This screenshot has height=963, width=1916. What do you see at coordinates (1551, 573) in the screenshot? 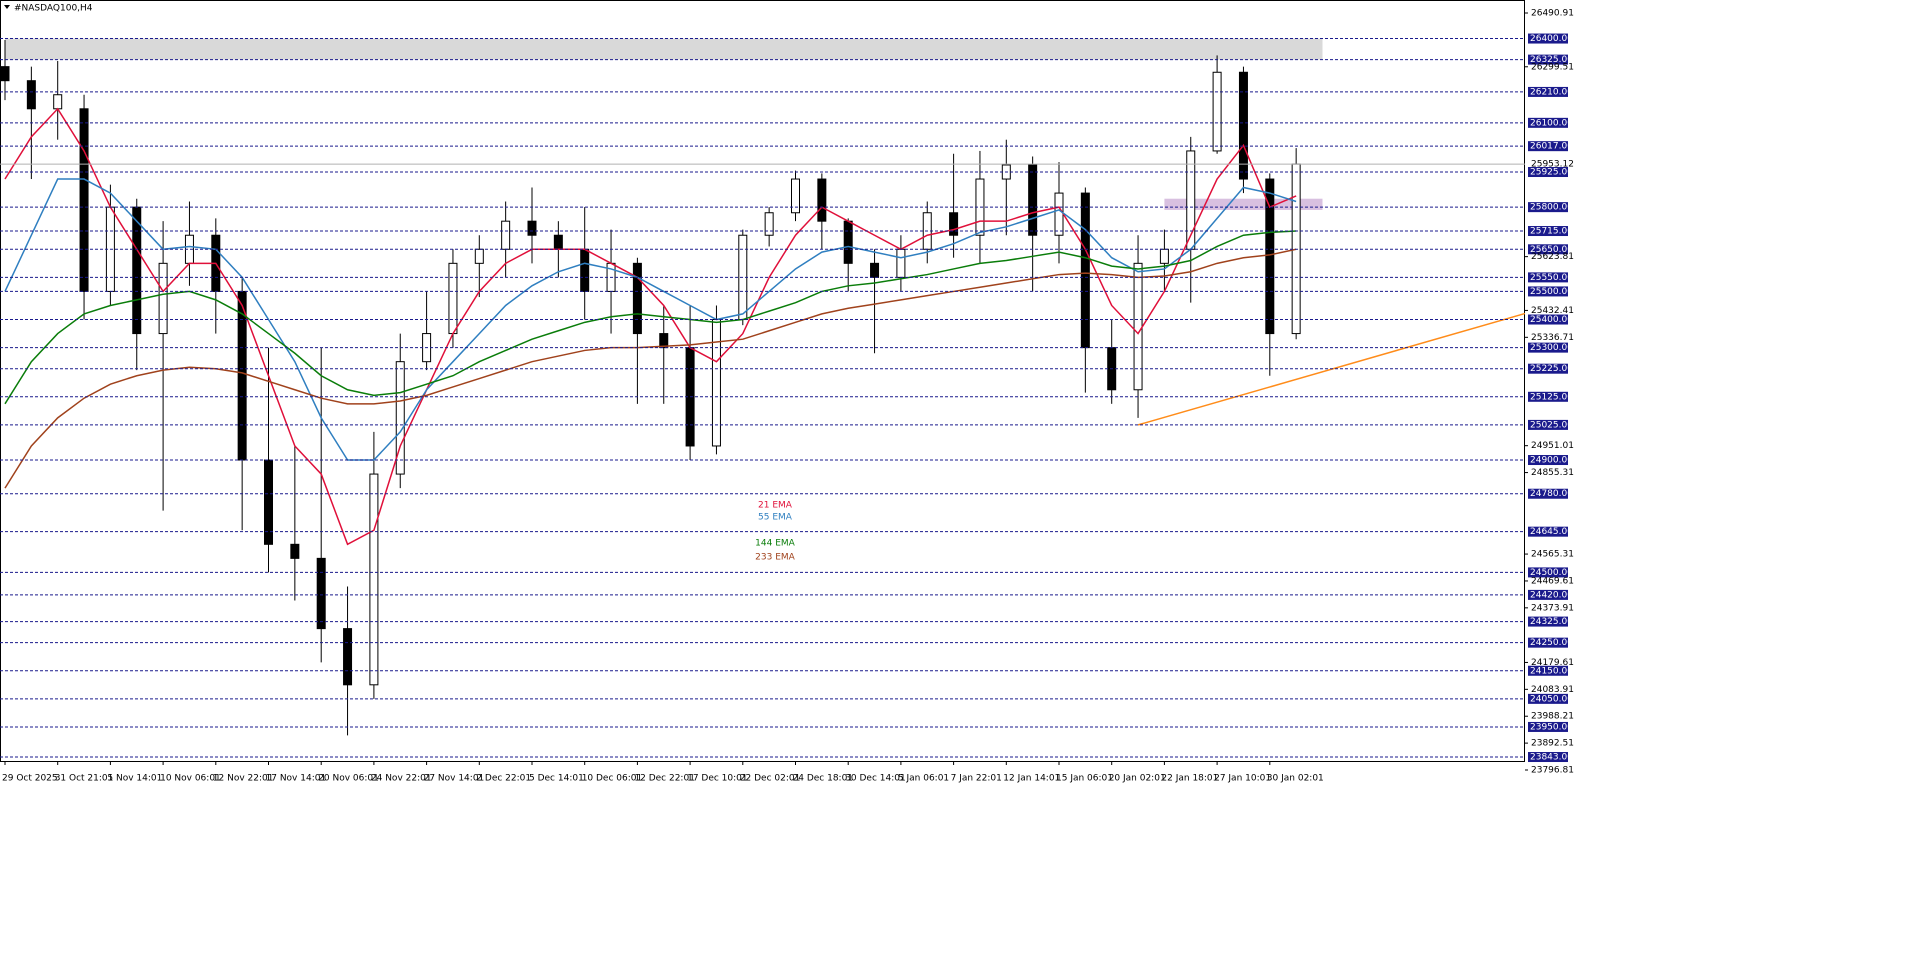
I see `level-label: 24500.00` at bounding box center [1551, 573].